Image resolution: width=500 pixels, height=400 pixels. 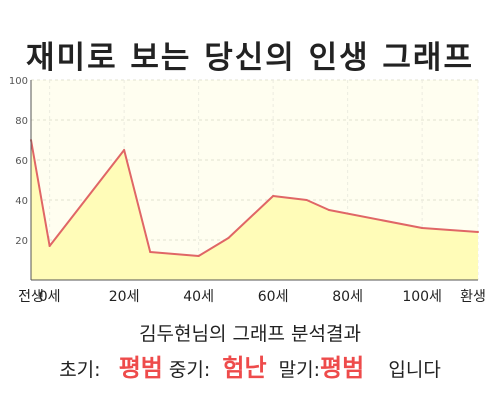 What do you see at coordinates (250, 58) in the screenshot?
I see `page-title: 재미로 보는 당신의 인생 그래프` at bounding box center [250, 58].